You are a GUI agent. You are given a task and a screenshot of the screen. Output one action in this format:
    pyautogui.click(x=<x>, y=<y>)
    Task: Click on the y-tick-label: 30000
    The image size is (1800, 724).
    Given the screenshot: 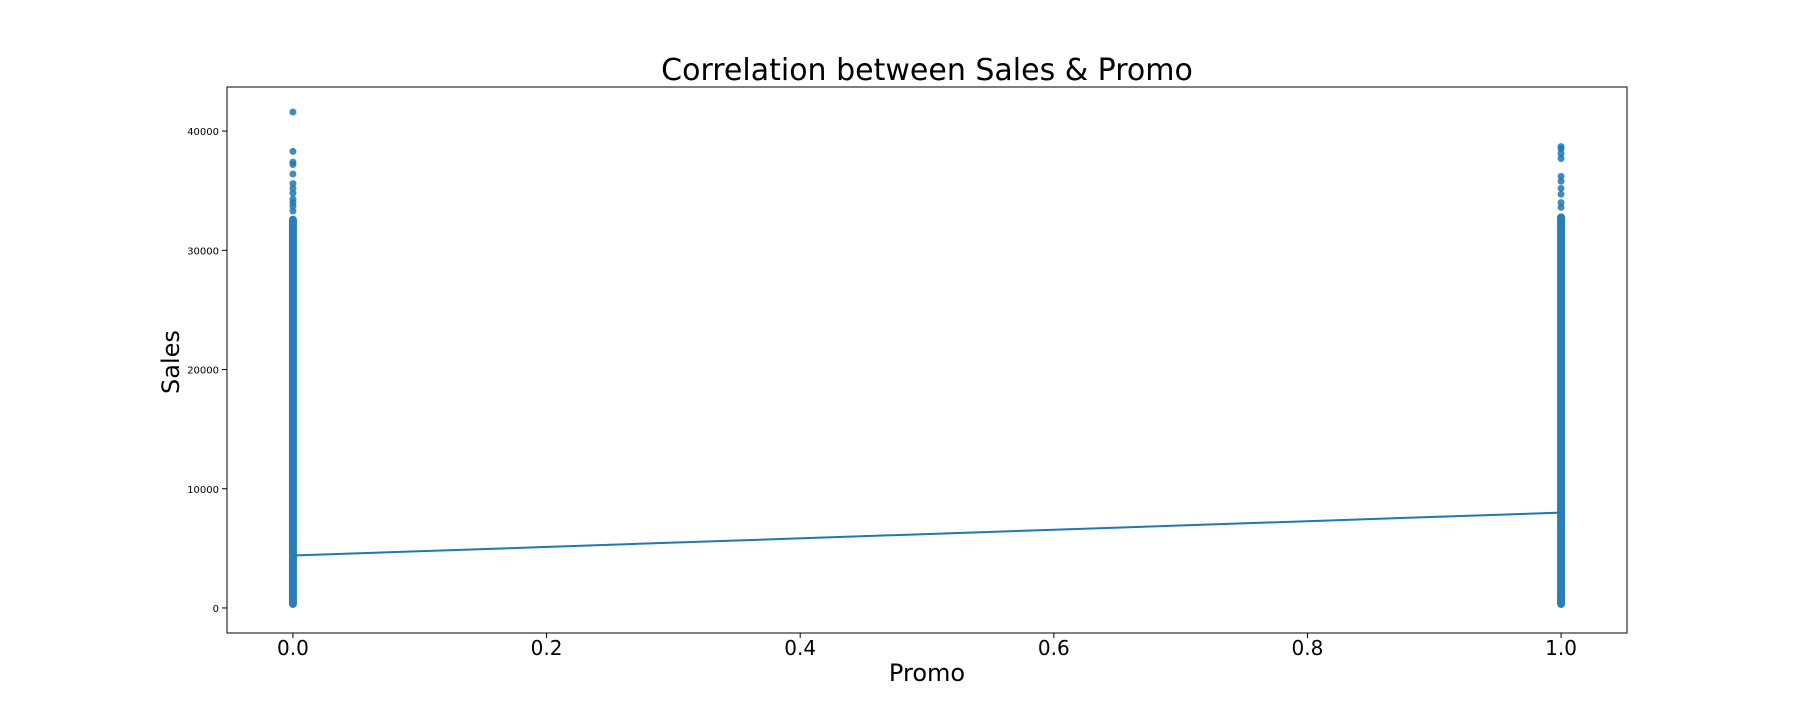 What is the action you would take?
    pyautogui.click(x=203, y=251)
    